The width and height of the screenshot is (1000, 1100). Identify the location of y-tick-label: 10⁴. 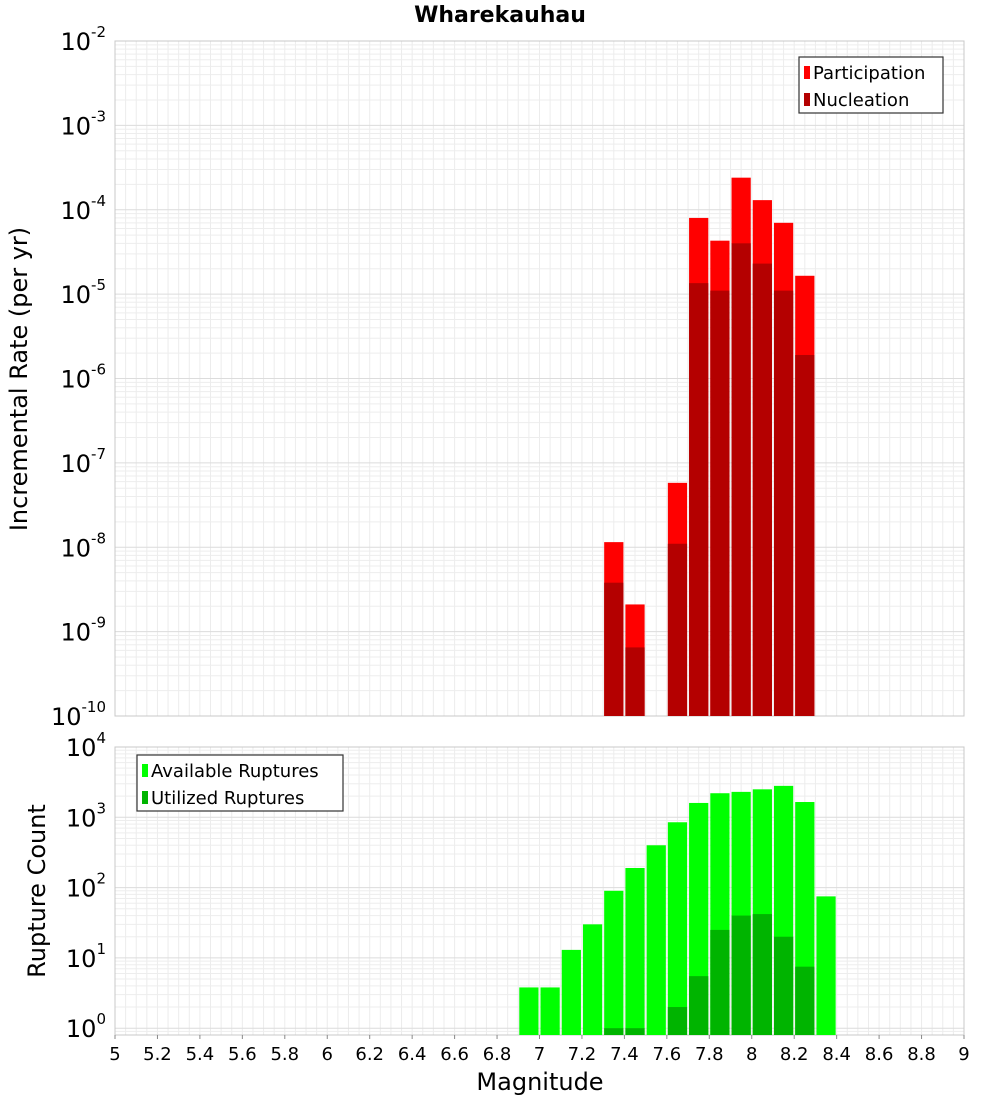
(86, 745).